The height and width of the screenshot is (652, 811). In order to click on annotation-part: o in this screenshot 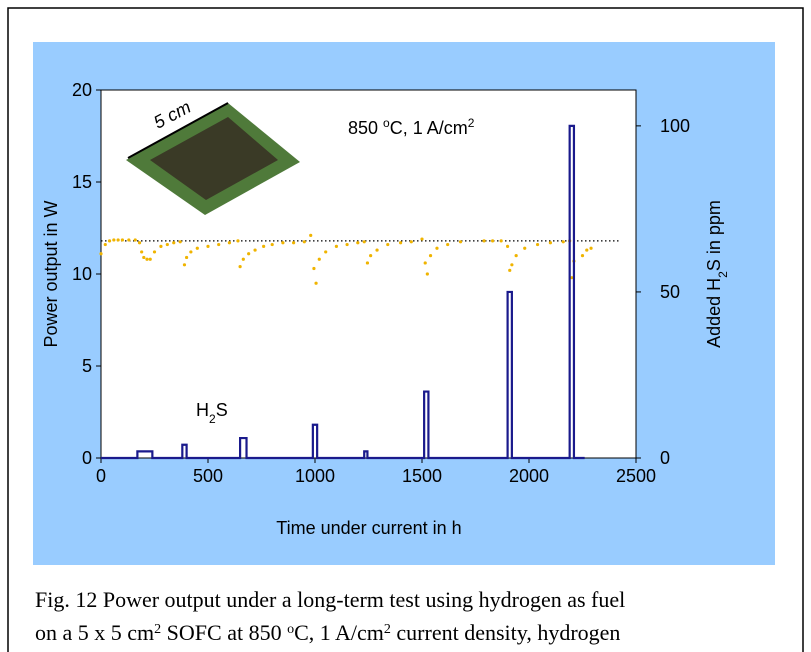, I will do `click(386, 123)`.